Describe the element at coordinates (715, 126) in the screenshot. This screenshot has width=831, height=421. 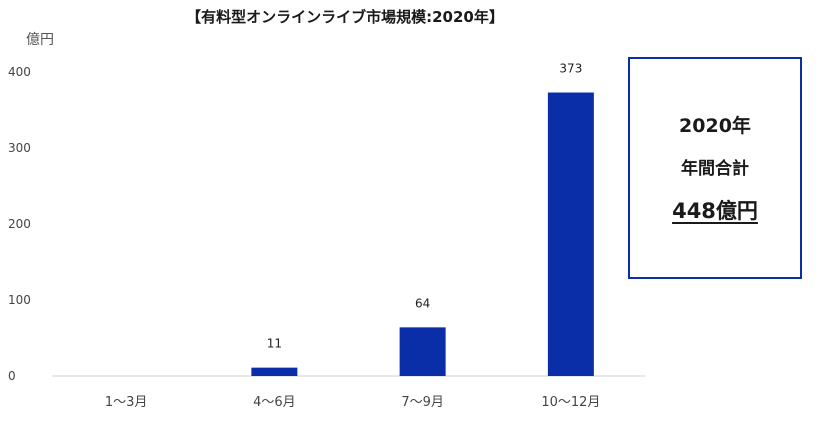
I see `summary-year: 2020年` at that location.